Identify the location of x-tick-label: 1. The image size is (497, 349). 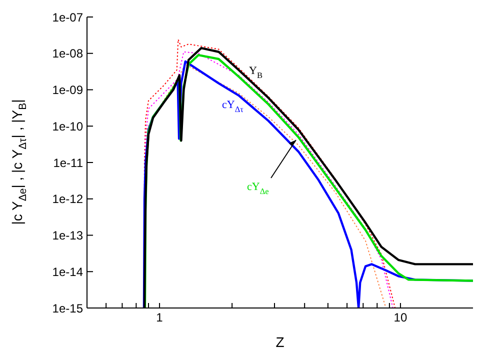
(160, 317).